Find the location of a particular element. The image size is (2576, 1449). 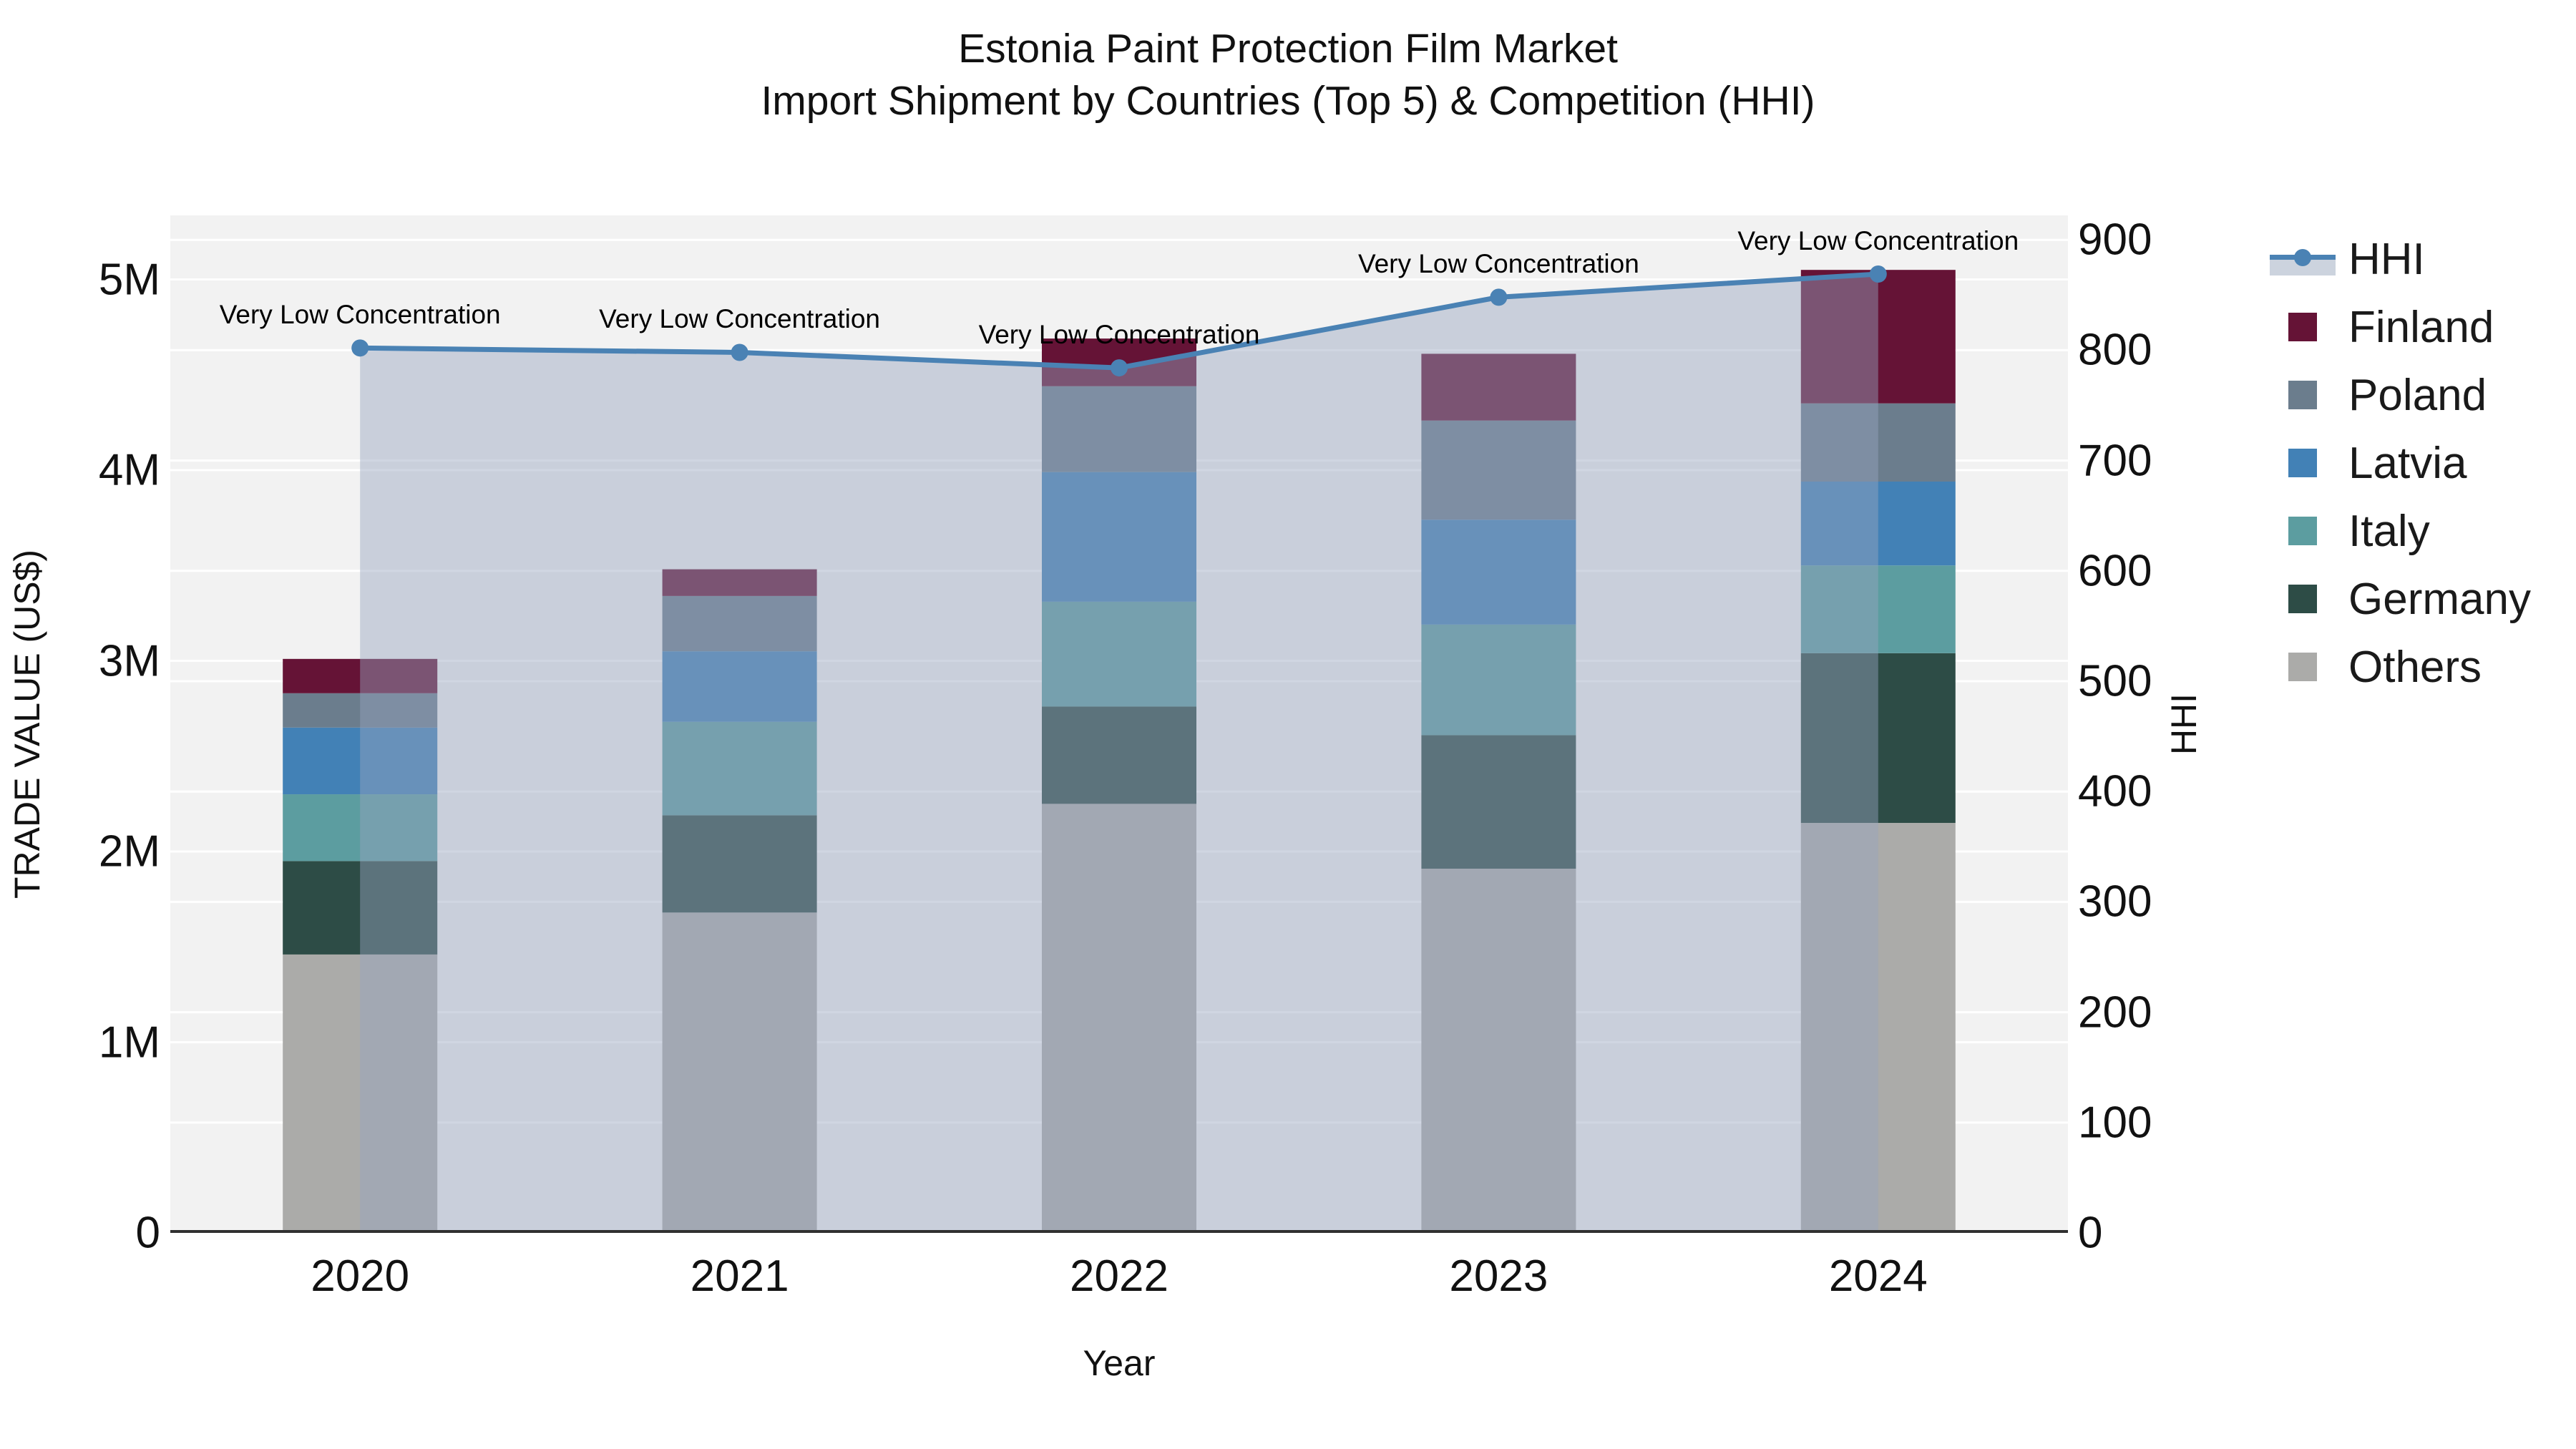

x-tick-2020: 2020 is located at coordinates (360, 1276).